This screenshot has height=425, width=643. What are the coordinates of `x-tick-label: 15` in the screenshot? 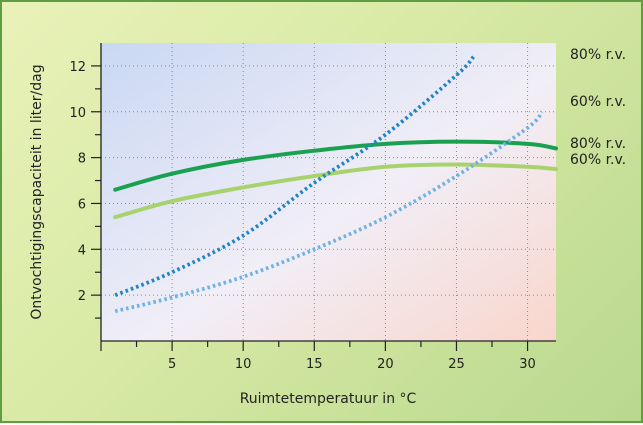 It's located at (314, 364).